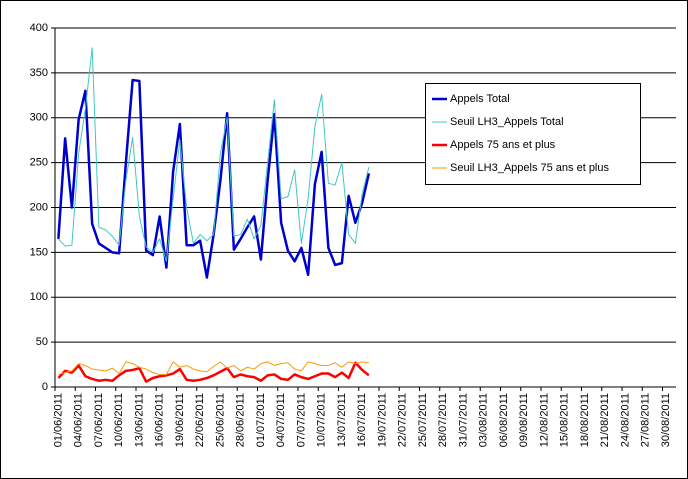 The height and width of the screenshot is (479, 688). What do you see at coordinates (119, 420) in the screenshot?
I see `x-tick-label: 10/06/2011` at bounding box center [119, 420].